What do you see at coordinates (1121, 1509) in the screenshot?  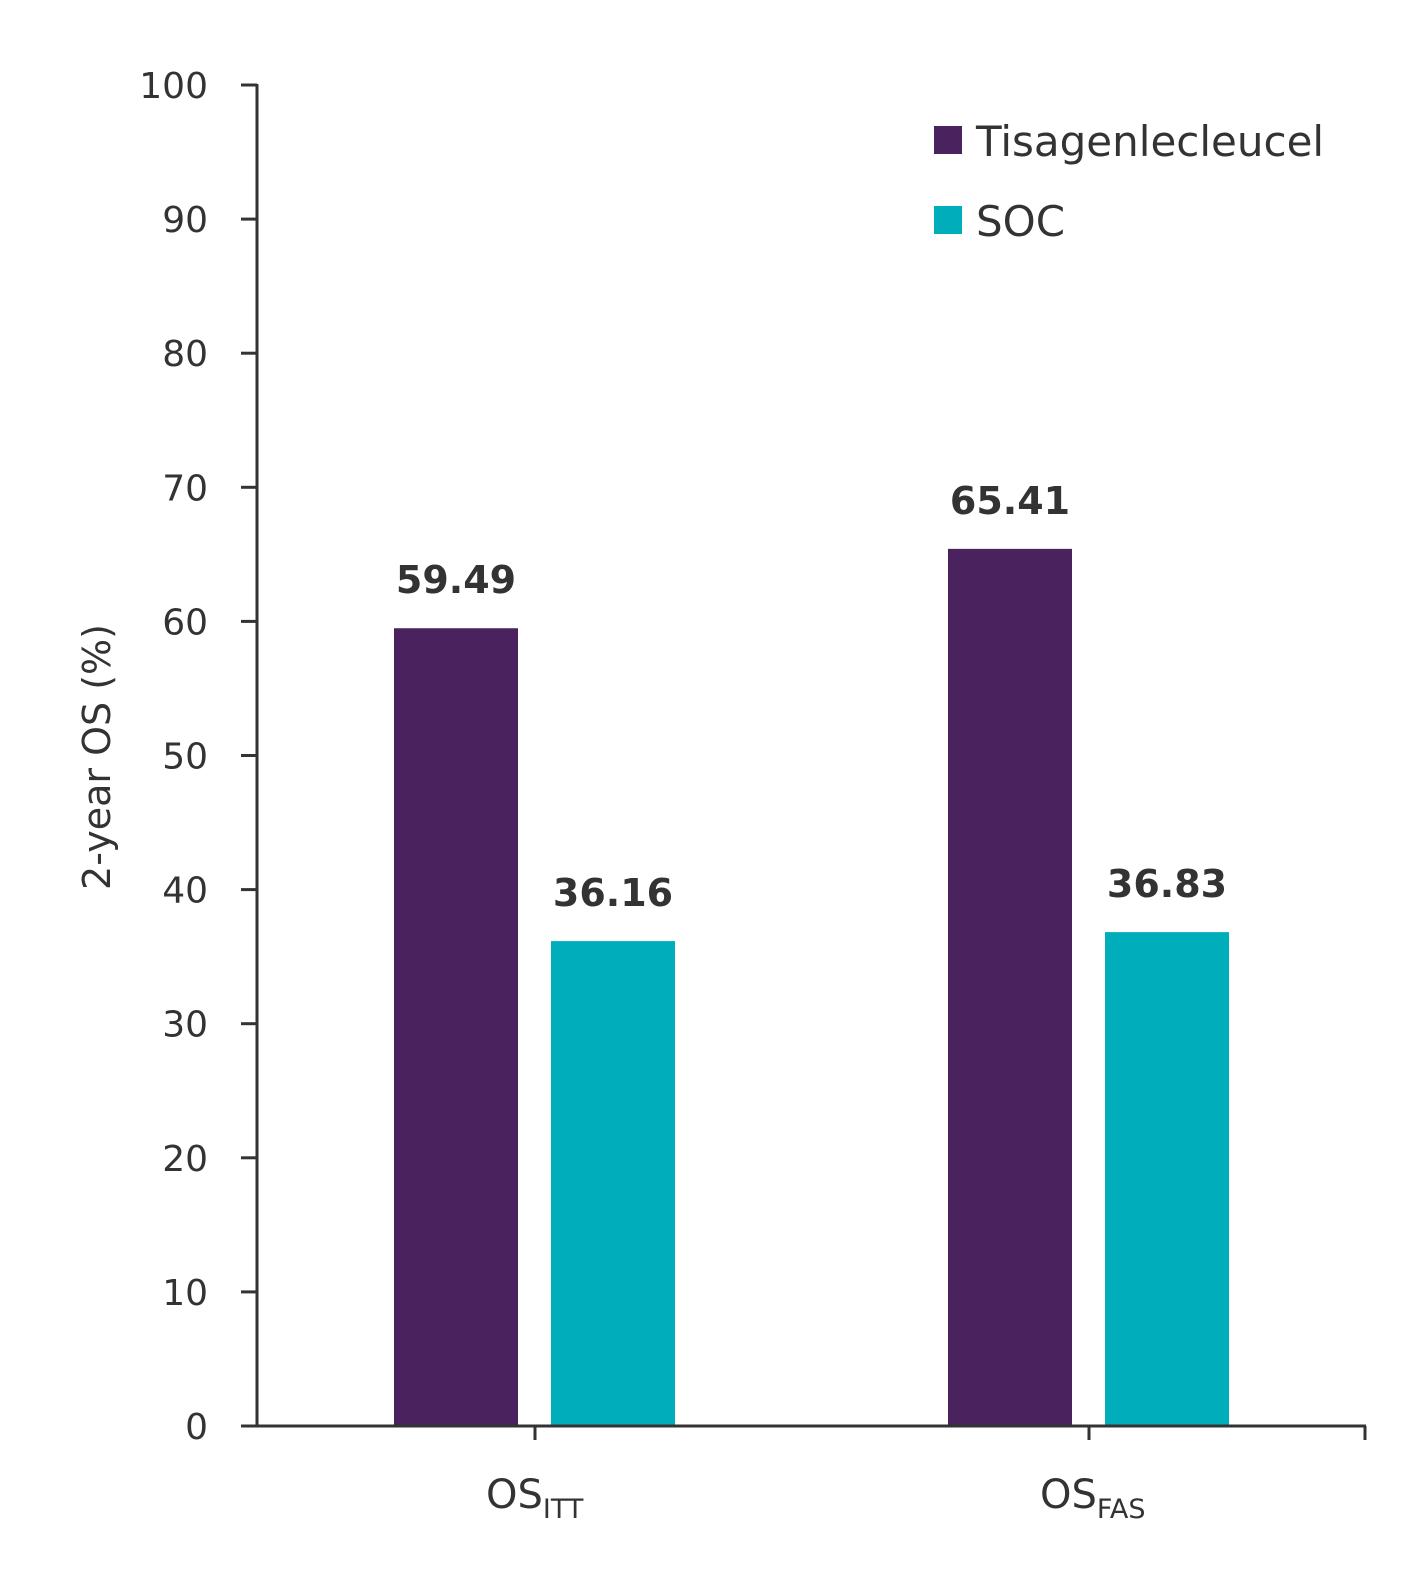 I see `category-subscript: FAS` at bounding box center [1121, 1509].